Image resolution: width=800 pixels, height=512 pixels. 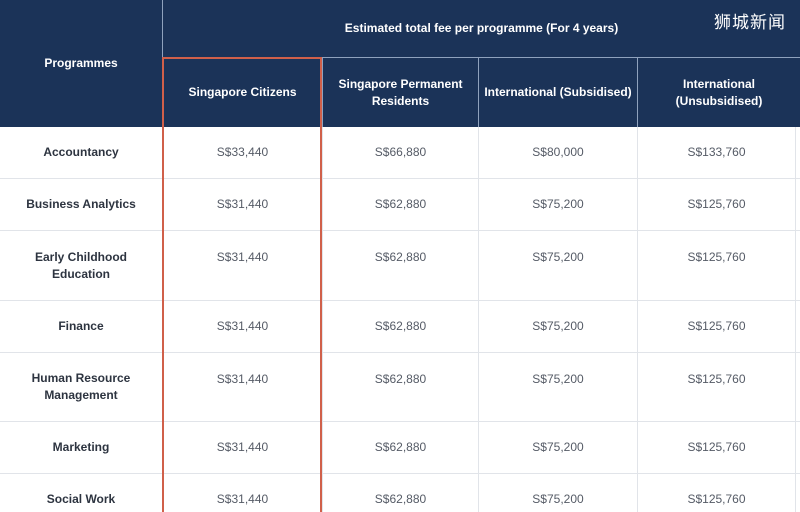 I want to click on header-col-intl-unsubsidised-label: International (Unsubsidised), so click(x=719, y=92).